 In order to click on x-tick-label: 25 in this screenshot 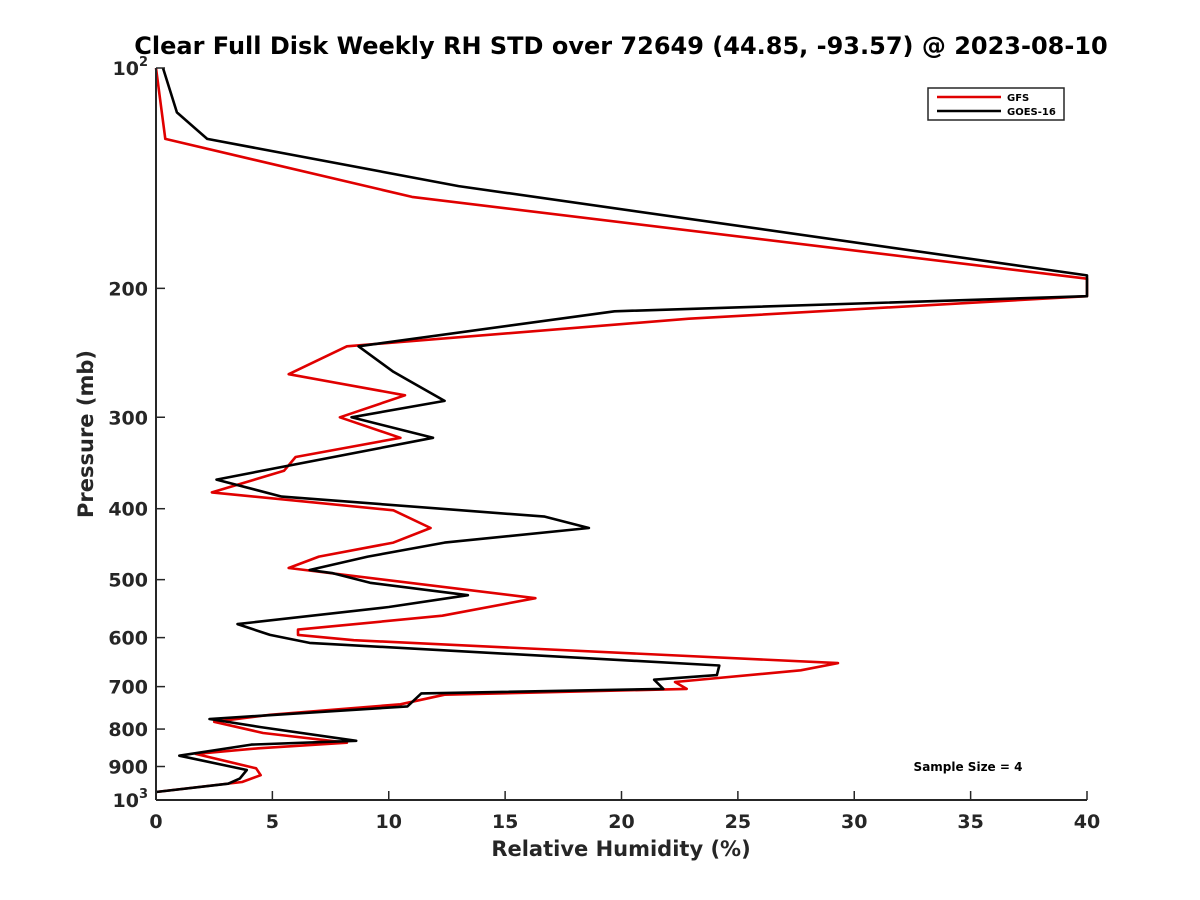, I will do `click(738, 822)`.